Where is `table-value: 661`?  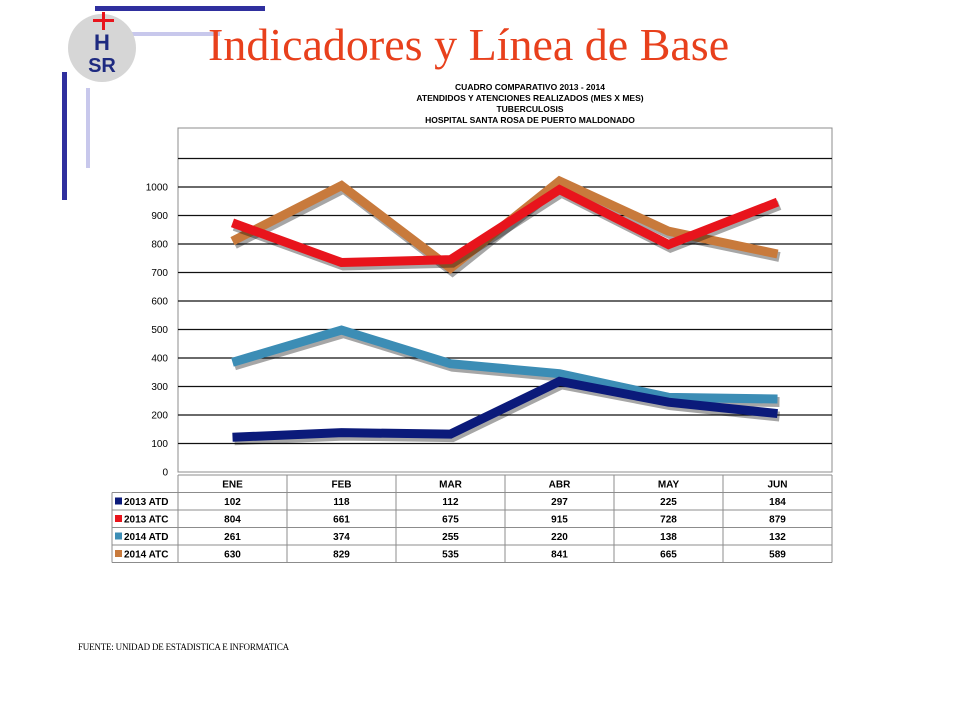 table-value: 661 is located at coordinates (341, 520).